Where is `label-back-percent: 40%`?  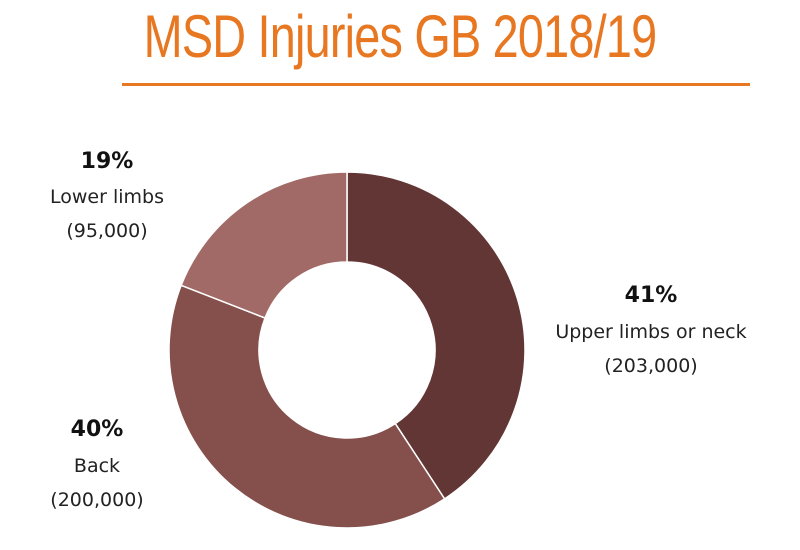
label-back-percent: 40% is located at coordinates (97, 429).